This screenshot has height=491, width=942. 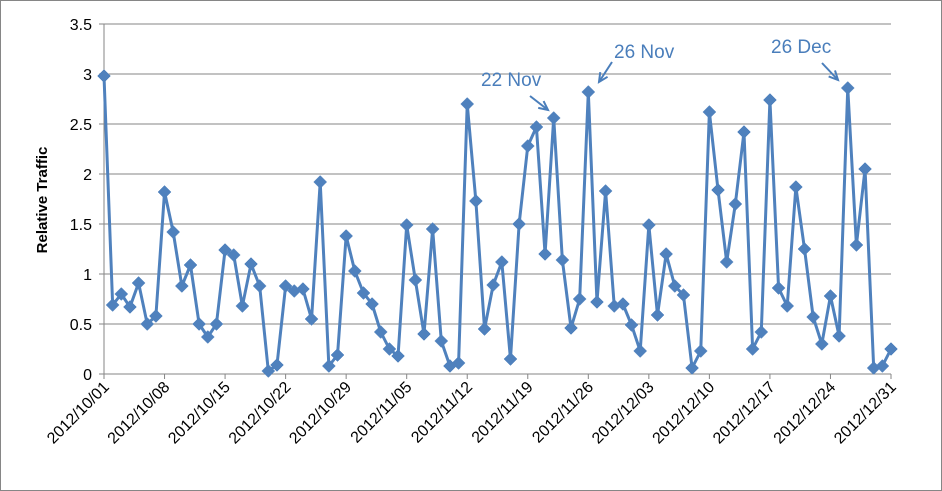 What do you see at coordinates (81, 125) in the screenshot?
I see `y-tick-label: 2.5` at bounding box center [81, 125].